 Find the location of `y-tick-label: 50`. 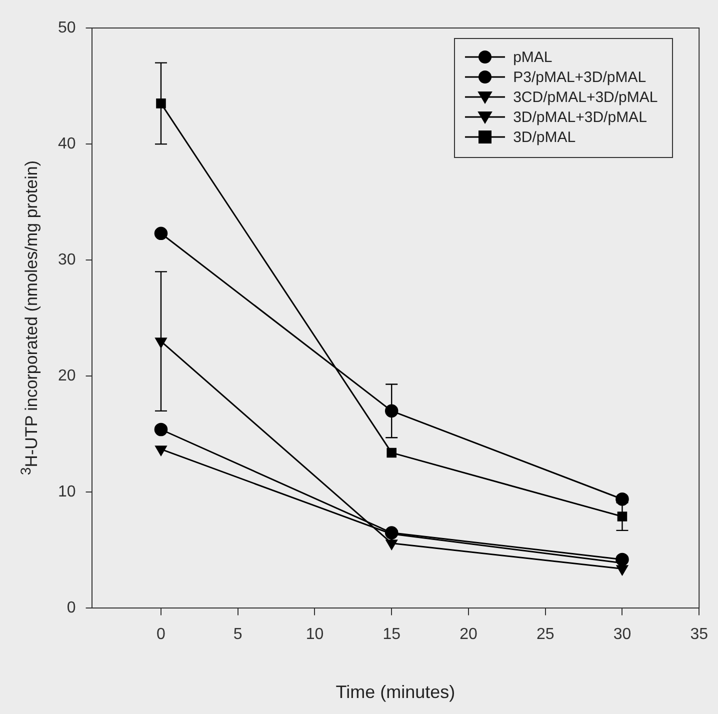

y-tick-label: 50 is located at coordinates (67, 27).